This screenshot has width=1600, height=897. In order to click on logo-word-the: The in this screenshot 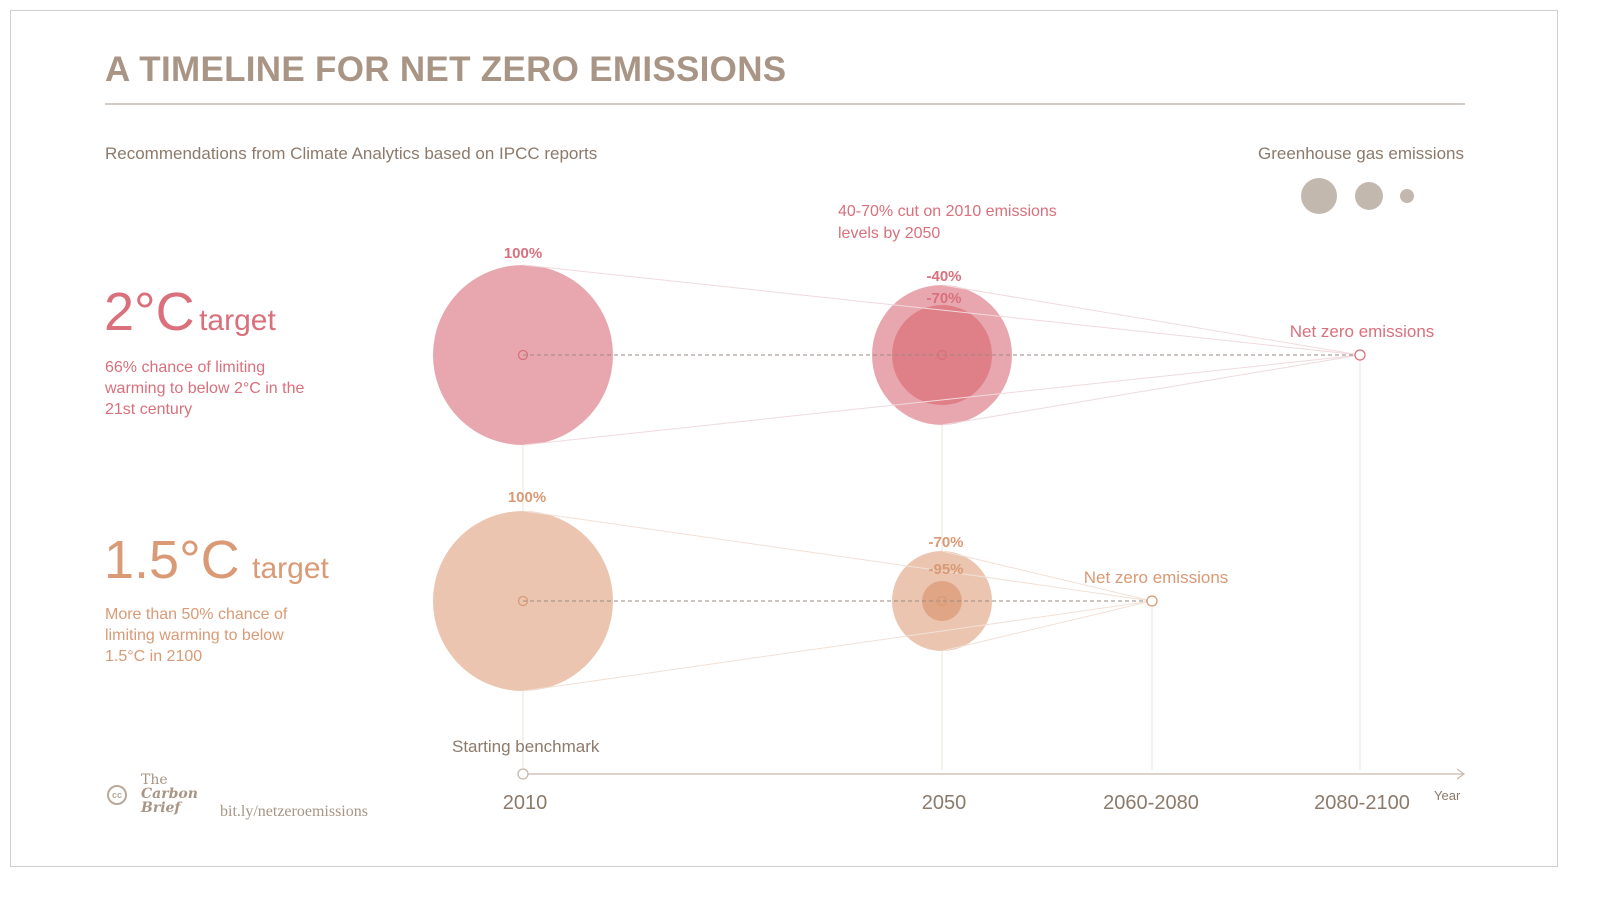, I will do `click(154, 780)`.